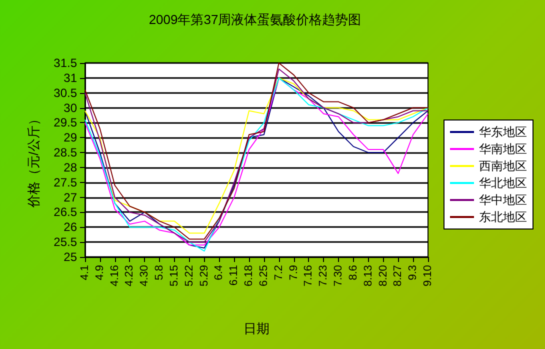  What do you see at coordinates (114, 275) in the screenshot?
I see `x-tick-label: 4.16` at bounding box center [114, 275].